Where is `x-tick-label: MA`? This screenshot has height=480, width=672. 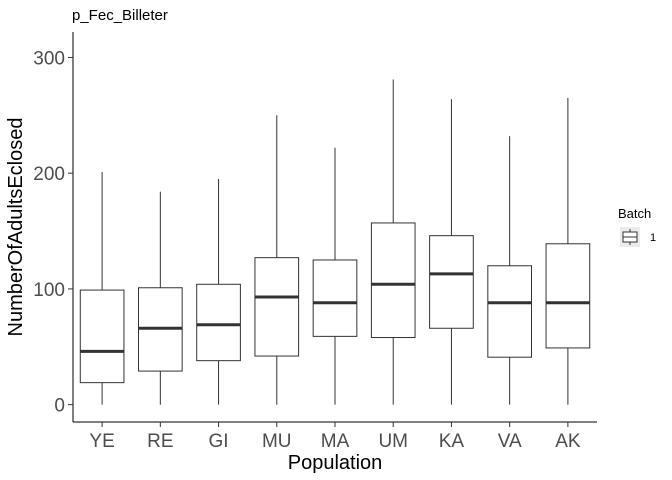 x-tick-label: MA is located at coordinates (335, 441).